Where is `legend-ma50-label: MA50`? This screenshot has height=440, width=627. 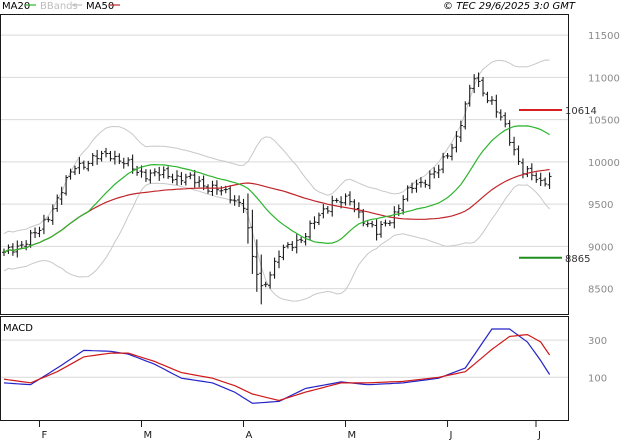
legend-ma50-label: MA50 is located at coordinates (100, 6).